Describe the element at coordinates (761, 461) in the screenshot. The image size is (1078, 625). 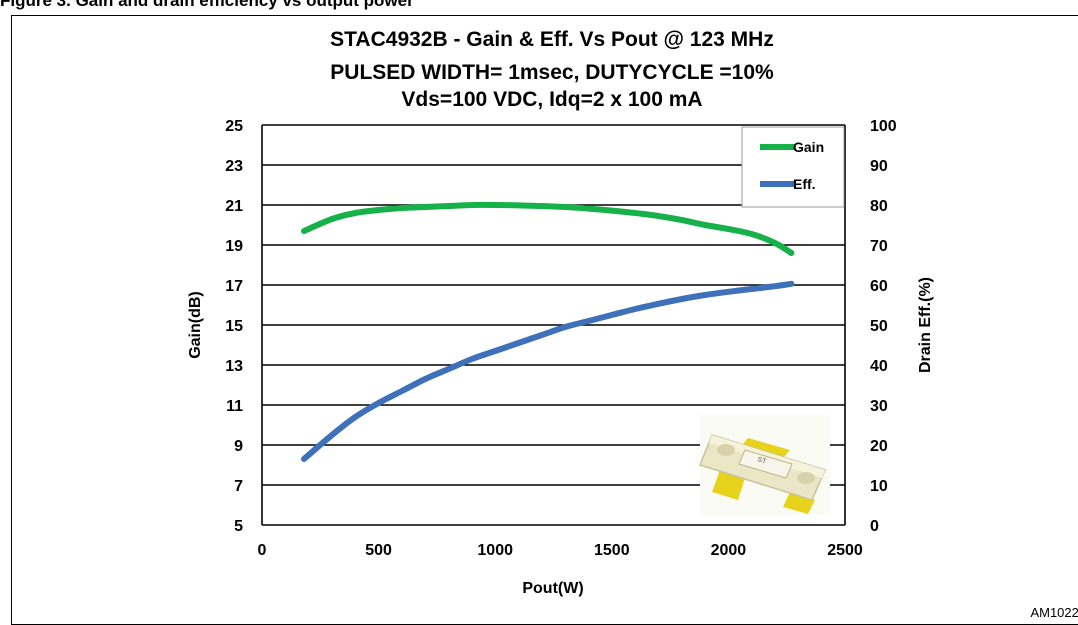
I see `photo-marking: ST` at that location.